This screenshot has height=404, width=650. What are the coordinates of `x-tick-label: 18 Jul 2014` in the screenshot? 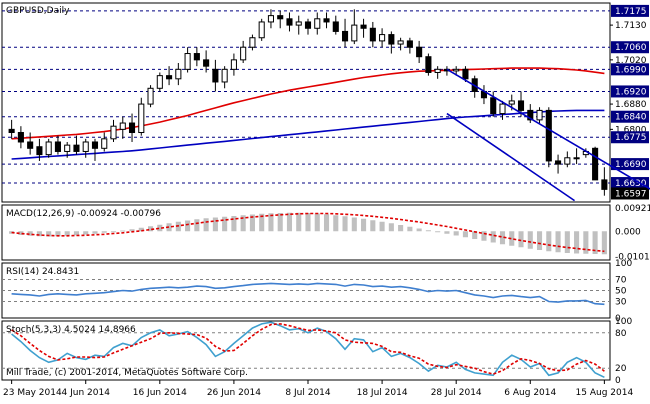 It's located at (382, 393).